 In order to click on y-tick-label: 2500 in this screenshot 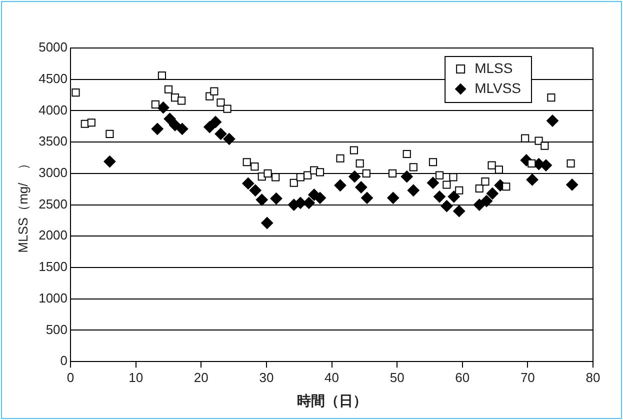, I will do `click(53, 204)`.